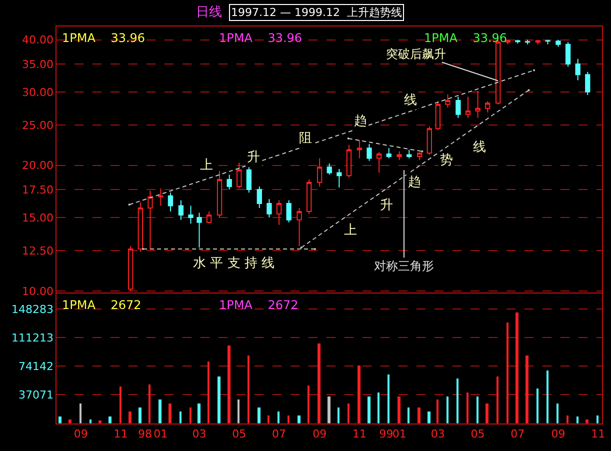 This screenshot has height=451, width=611. What do you see at coordinates (305, 138) in the screenshot?
I see `annotation: 阻` at bounding box center [305, 138].